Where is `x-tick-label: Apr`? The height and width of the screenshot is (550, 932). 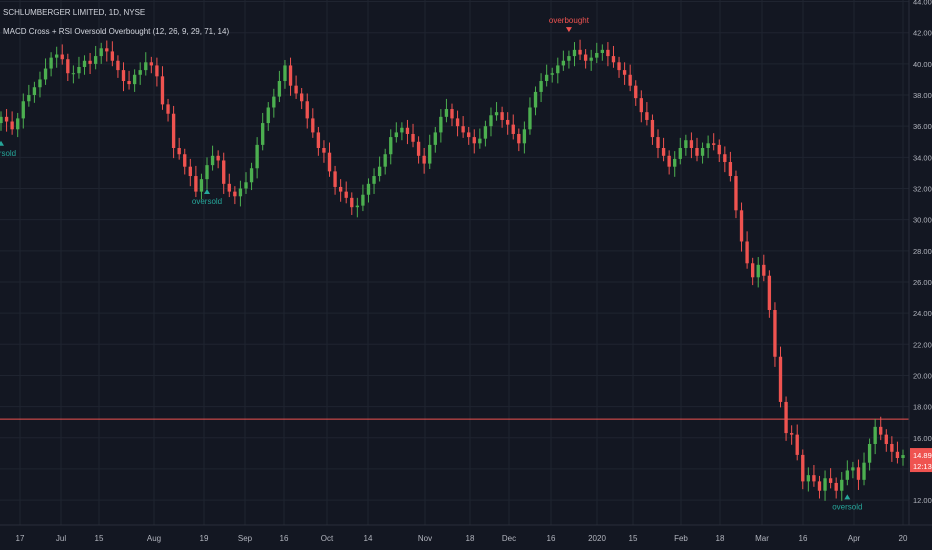
x-tick-label: Apr is located at coordinates (854, 538).